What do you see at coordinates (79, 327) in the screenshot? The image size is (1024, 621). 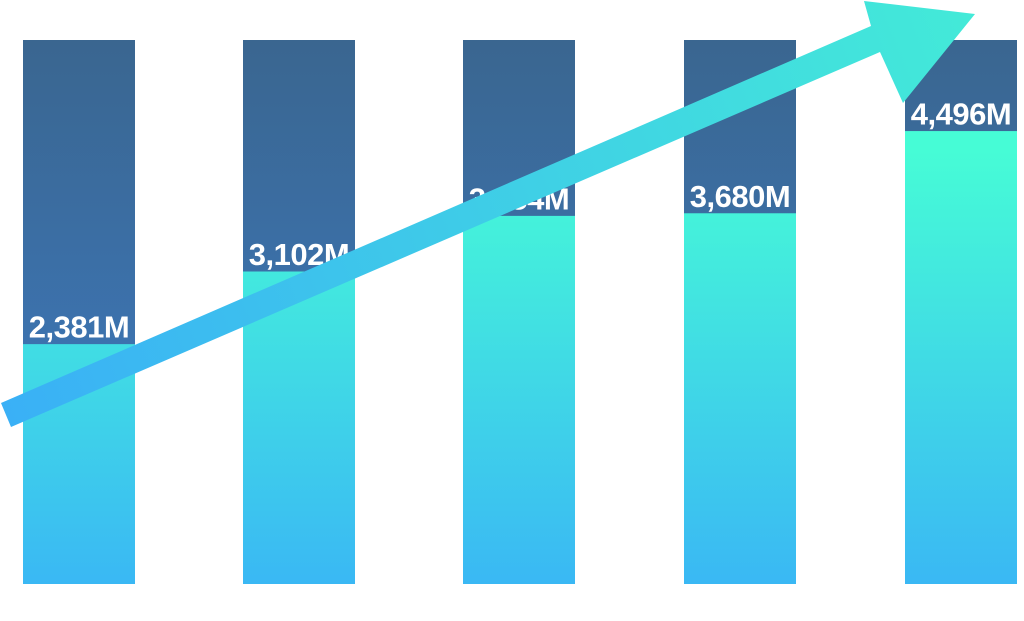 I see `data-label-1: 2,381M` at bounding box center [79, 327].